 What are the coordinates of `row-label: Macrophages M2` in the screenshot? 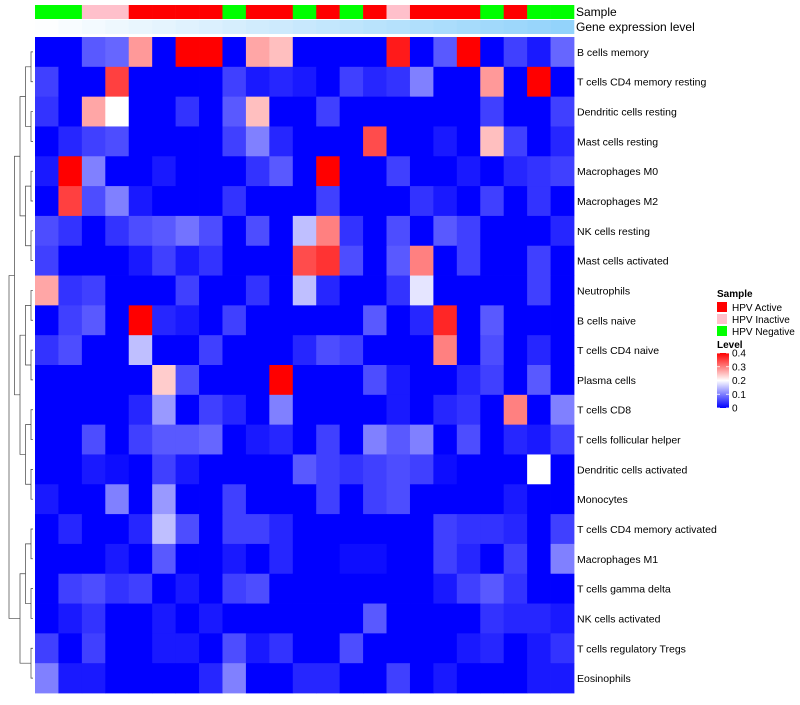 It's located at (617, 202).